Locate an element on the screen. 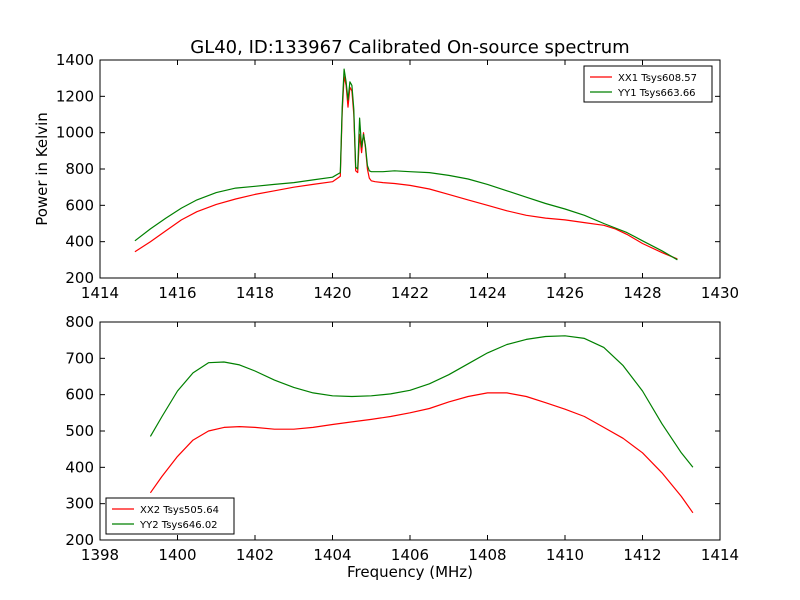 This screenshot has width=800, height=600. x-tick-label: 1400 is located at coordinates (177, 555).